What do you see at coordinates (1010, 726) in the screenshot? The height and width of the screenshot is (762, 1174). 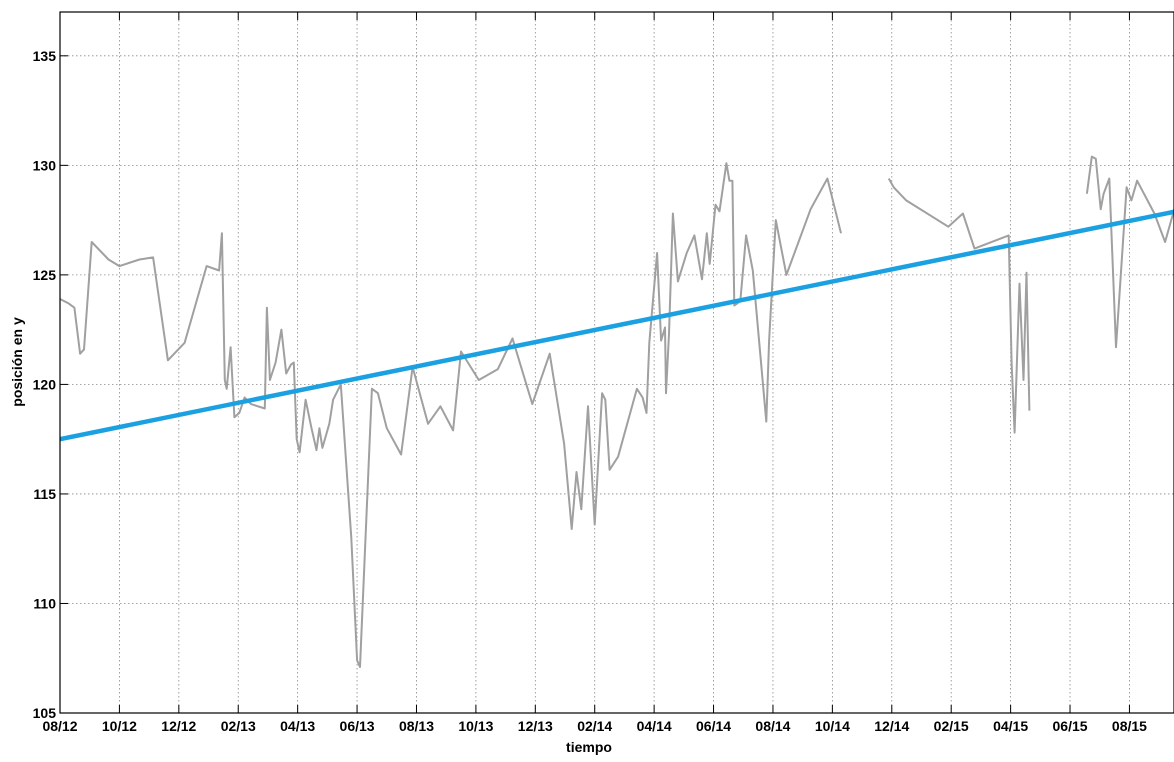 I see `x-tick-label: 04/15` at bounding box center [1010, 726].